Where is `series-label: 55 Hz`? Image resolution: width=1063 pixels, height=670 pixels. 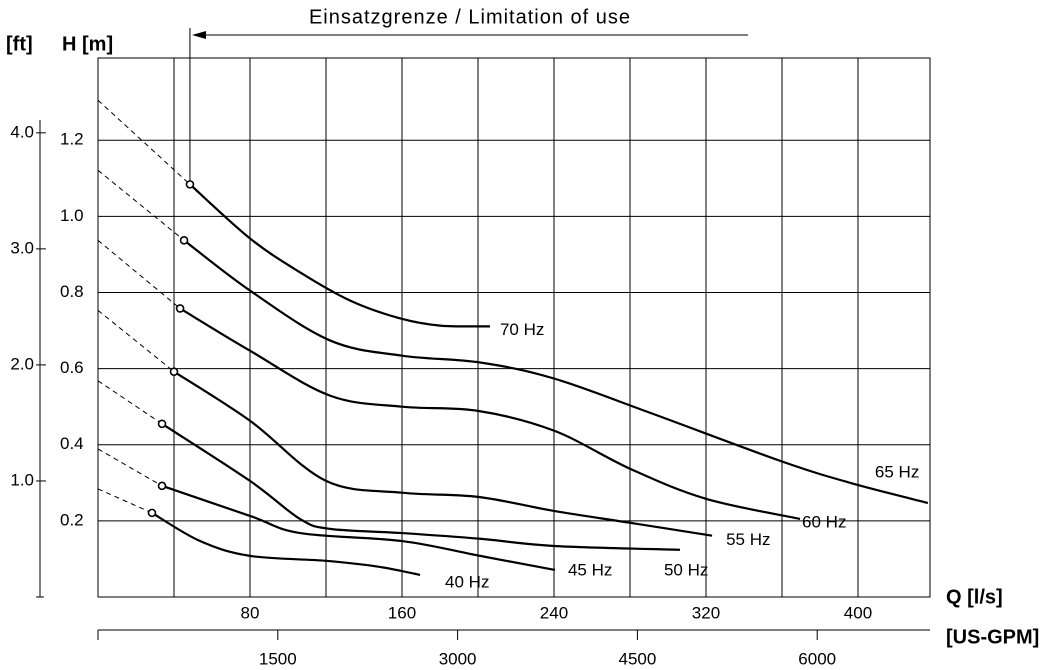
series-label: 55 Hz is located at coordinates (748, 539).